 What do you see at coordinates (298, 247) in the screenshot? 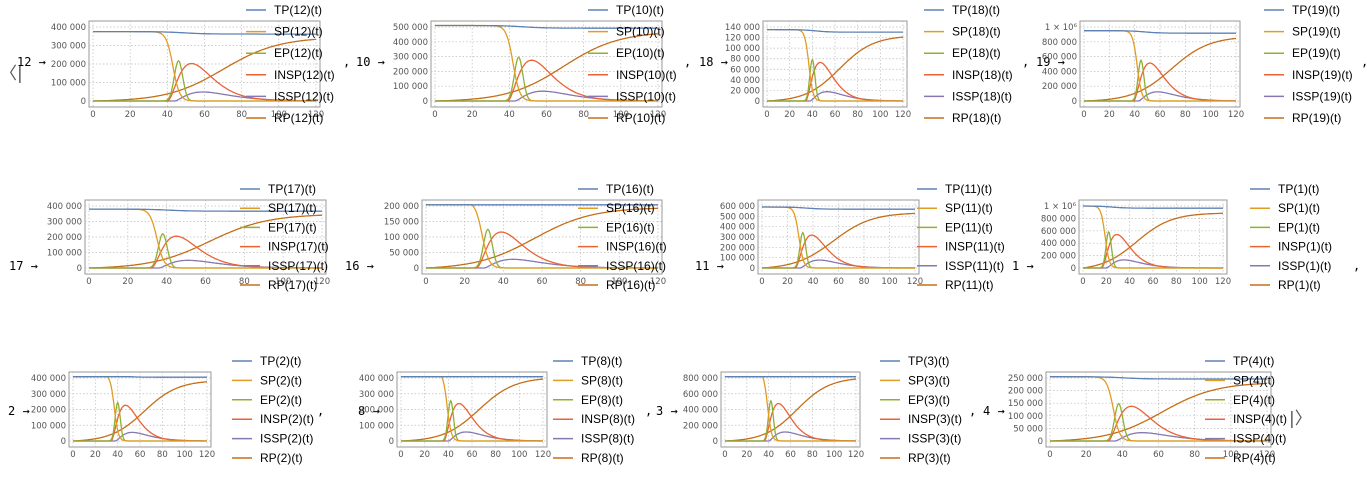
I see `legend-entry: INSP(17)(t)` at bounding box center [298, 247].